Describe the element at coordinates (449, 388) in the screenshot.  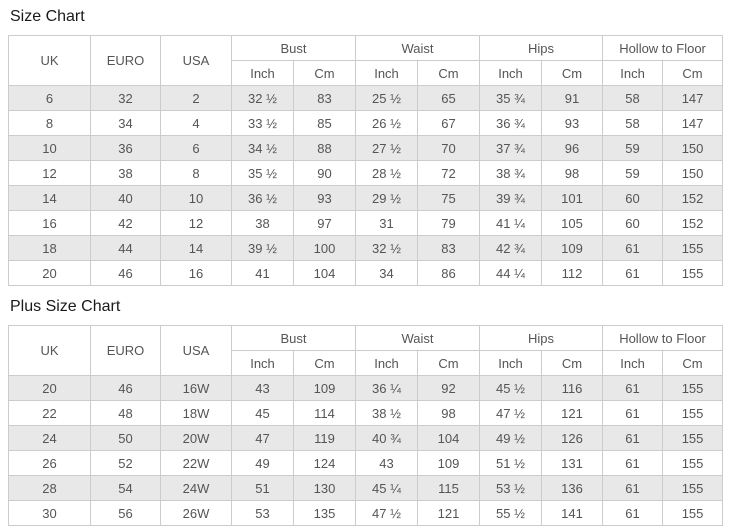
I see `table-cell: 92` at that location.